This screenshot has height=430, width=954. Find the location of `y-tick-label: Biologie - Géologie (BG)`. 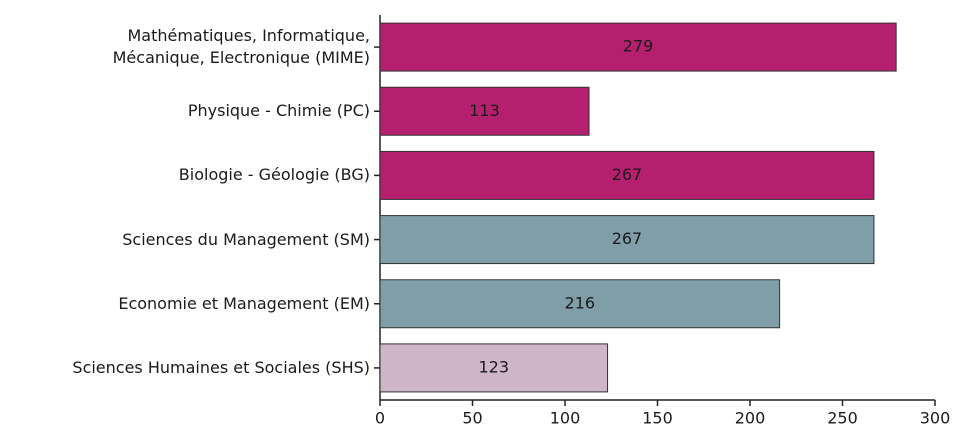

y-tick-label: Biologie - Géologie (BG) is located at coordinates (274, 175).